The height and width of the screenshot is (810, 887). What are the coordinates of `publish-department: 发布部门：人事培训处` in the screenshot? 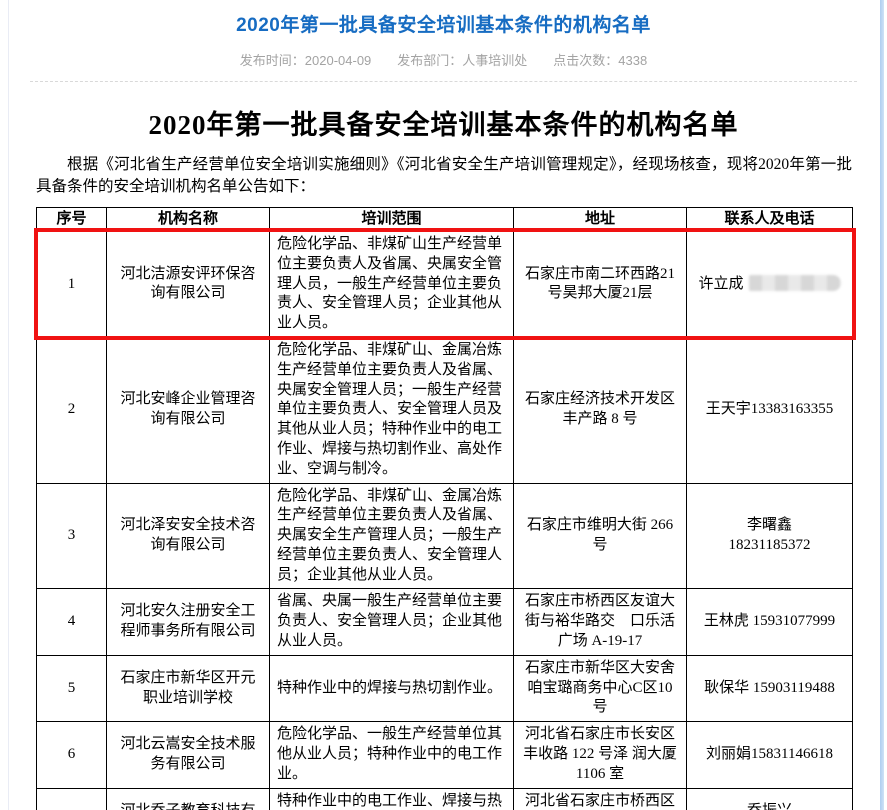 It's located at (462, 60).